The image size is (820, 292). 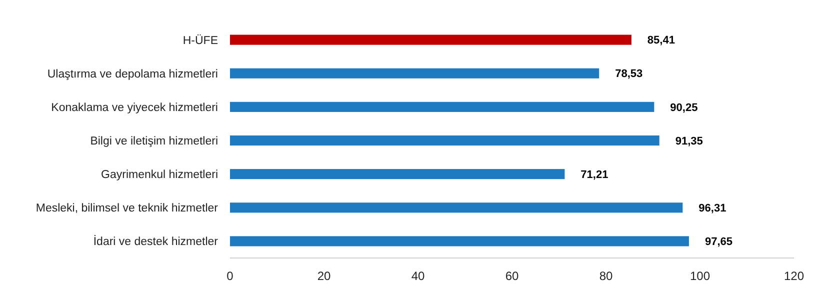 What do you see at coordinates (684, 108) in the screenshot?
I see `data-label: 90,25` at bounding box center [684, 108].